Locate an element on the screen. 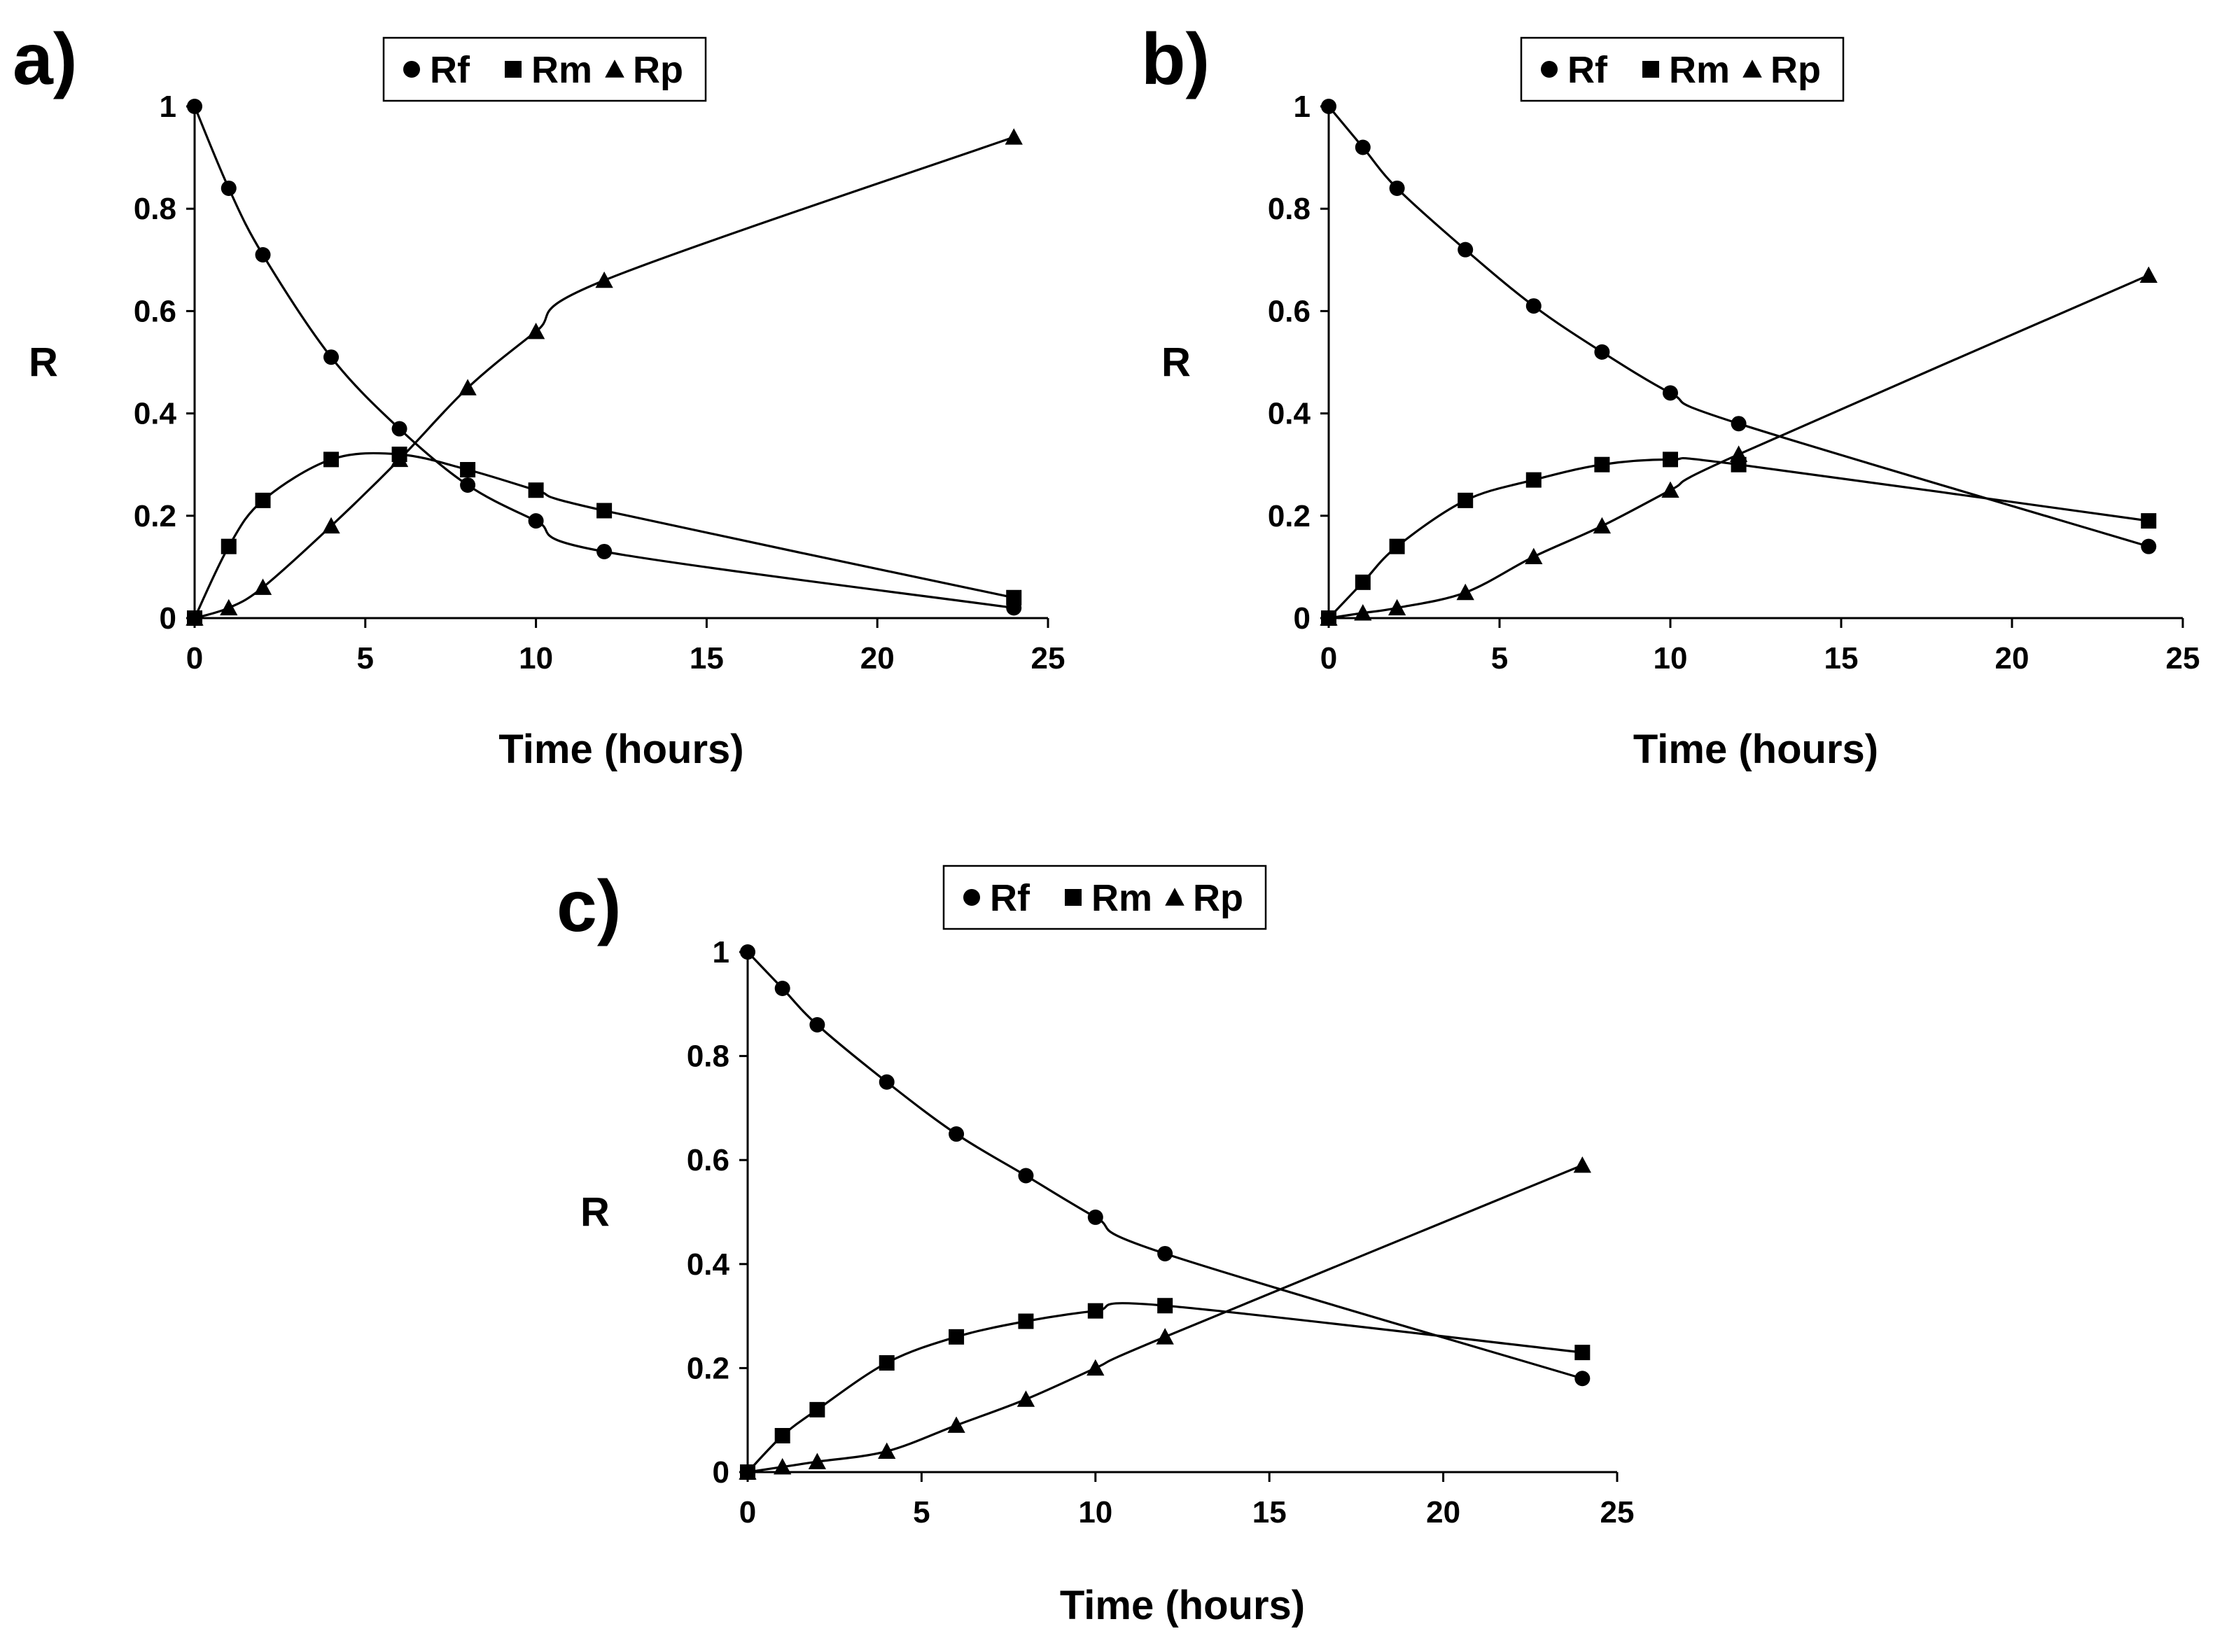 Image resolution: width=2215 pixels, height=1652 pixels. series-Rf is located at coordinates (1739, 326).